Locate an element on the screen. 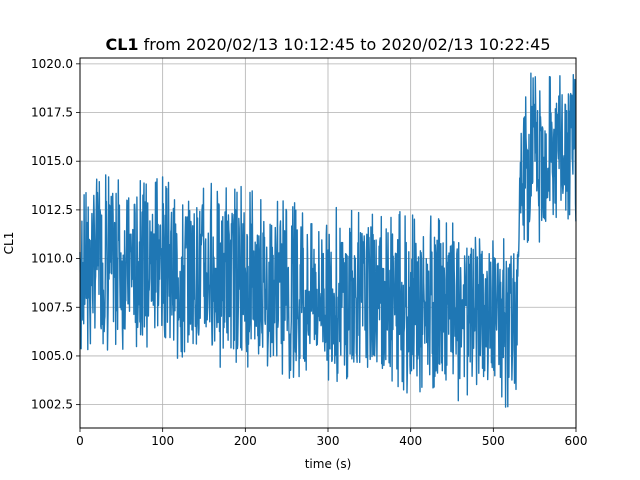  x-tick-label: 300 is located at coordinates (328, 441).